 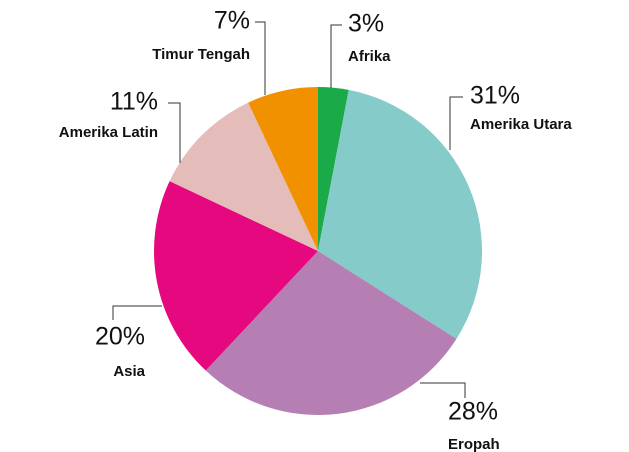 I want to click on value-label: 3%, so click(x=366, y=24).